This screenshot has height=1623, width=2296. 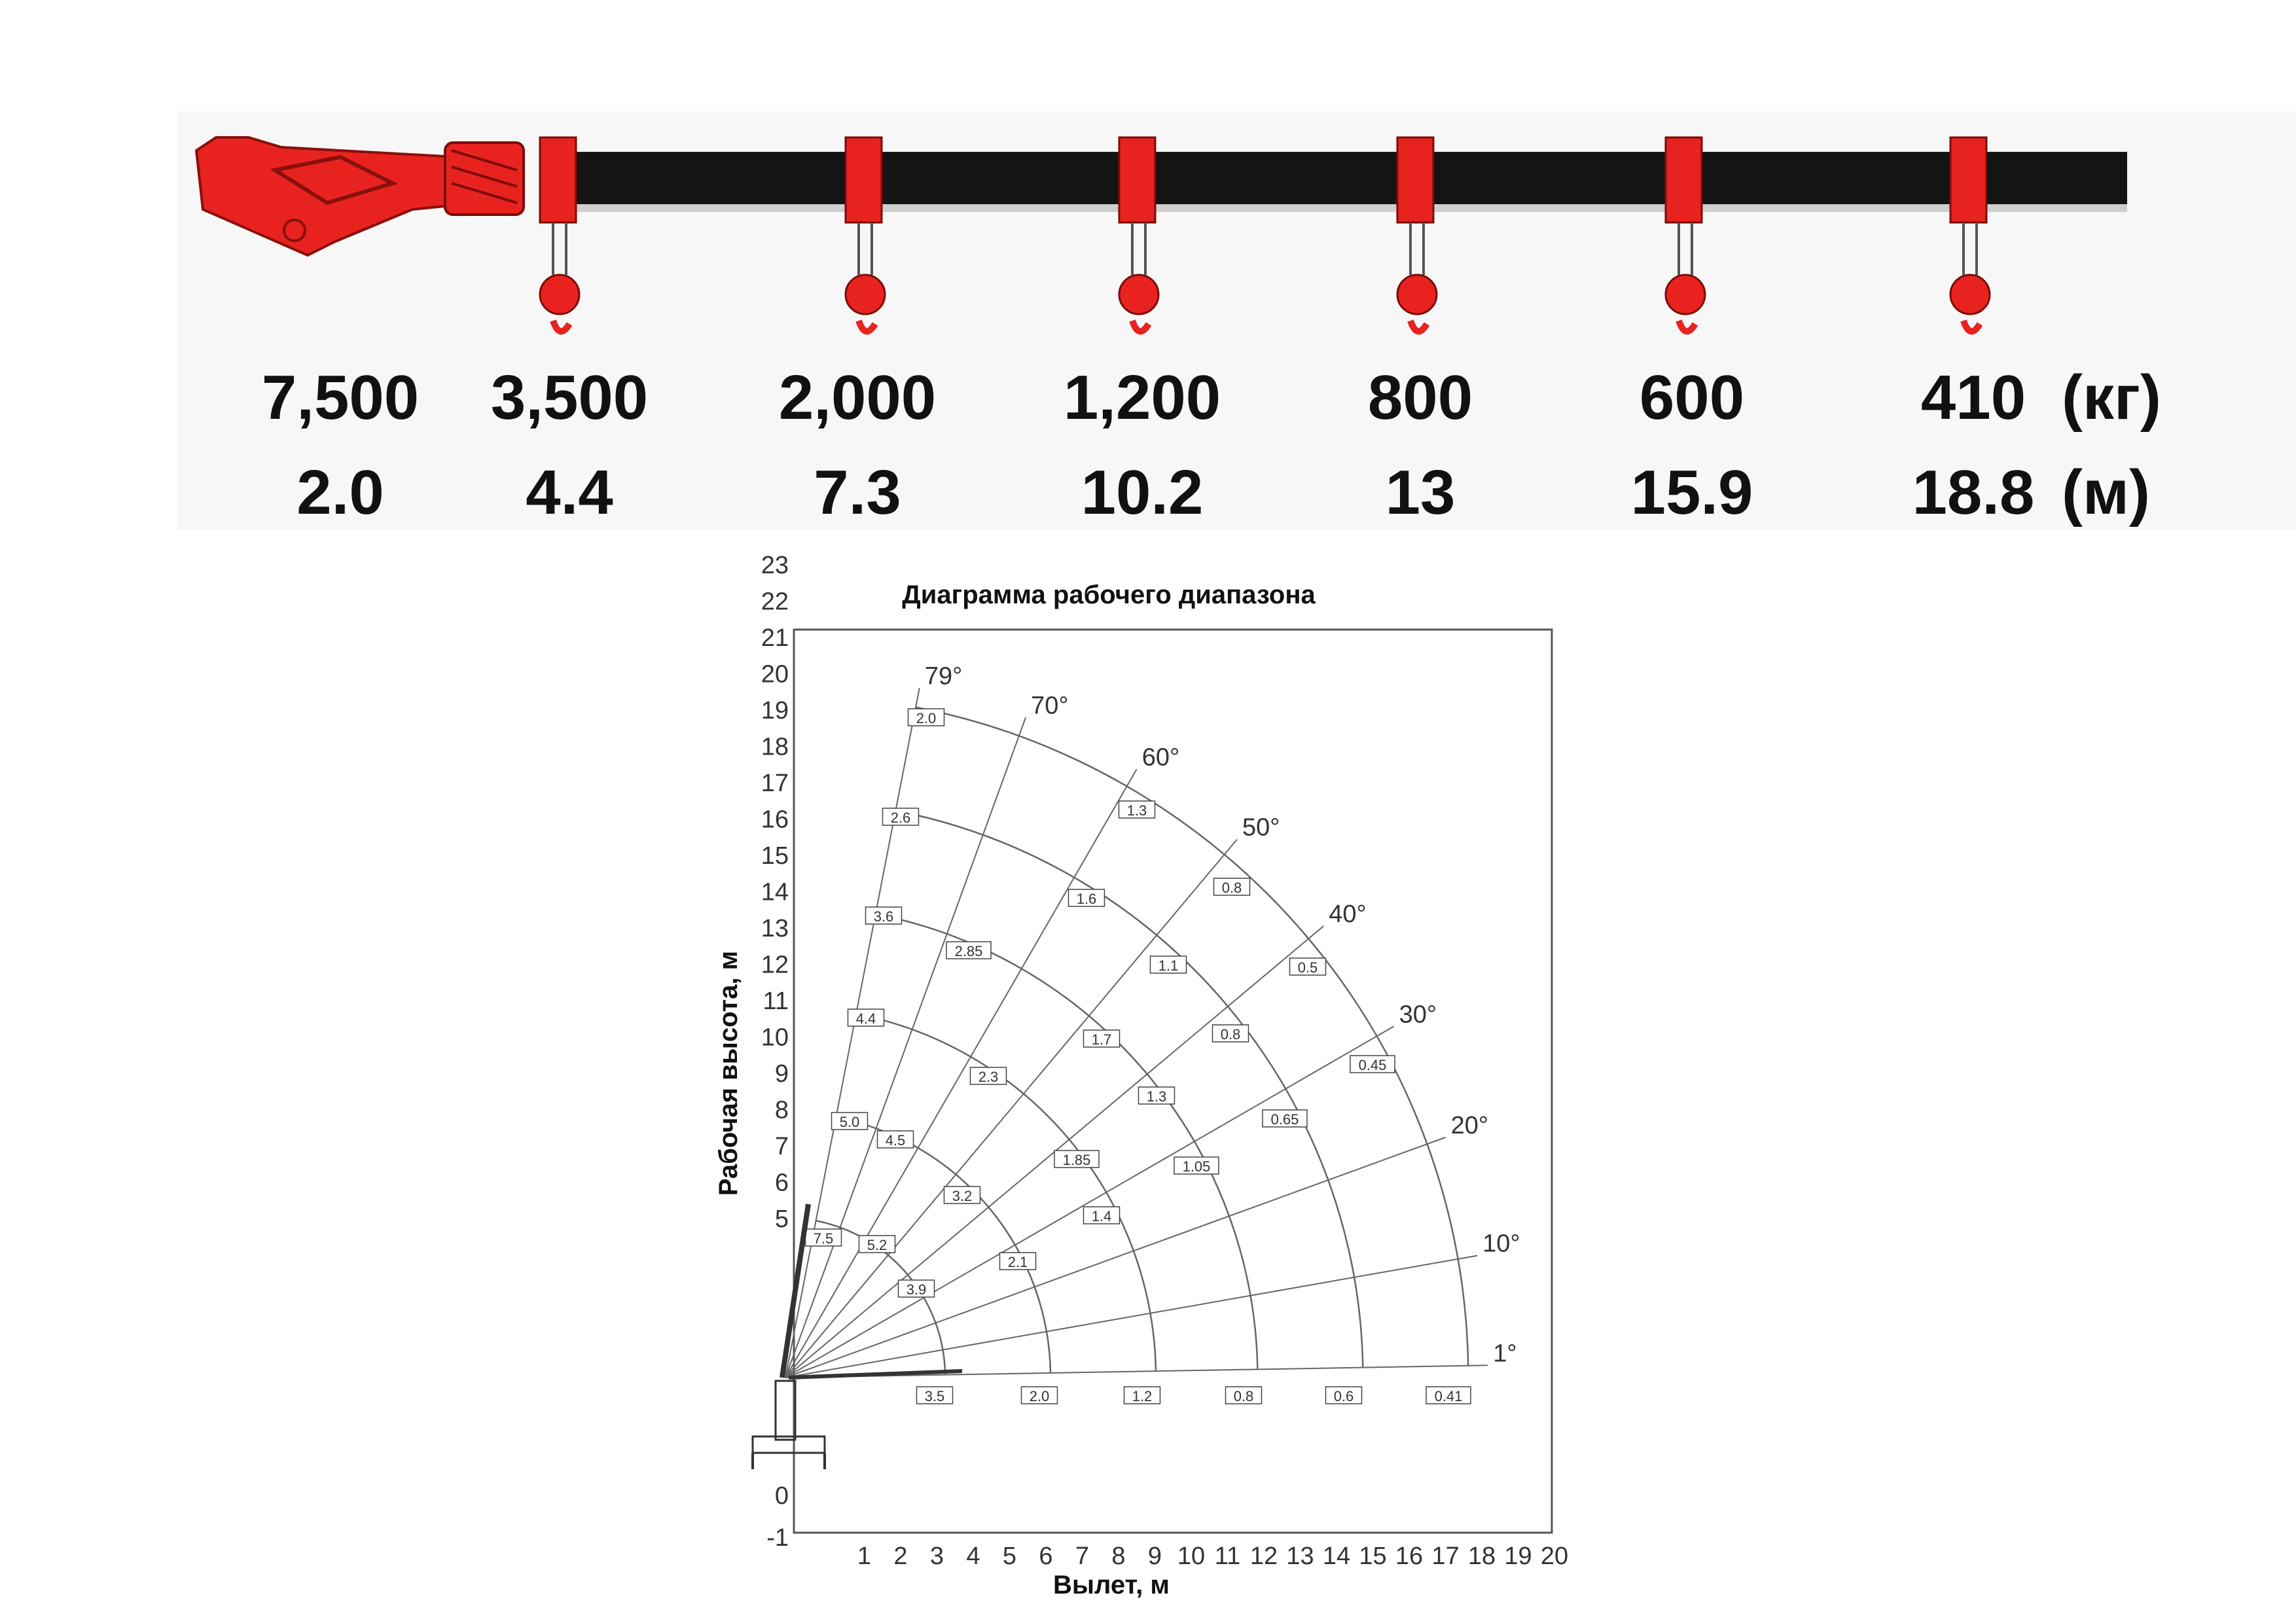 I want to click on reach-value: 7.3, so click(x=858, y=492).